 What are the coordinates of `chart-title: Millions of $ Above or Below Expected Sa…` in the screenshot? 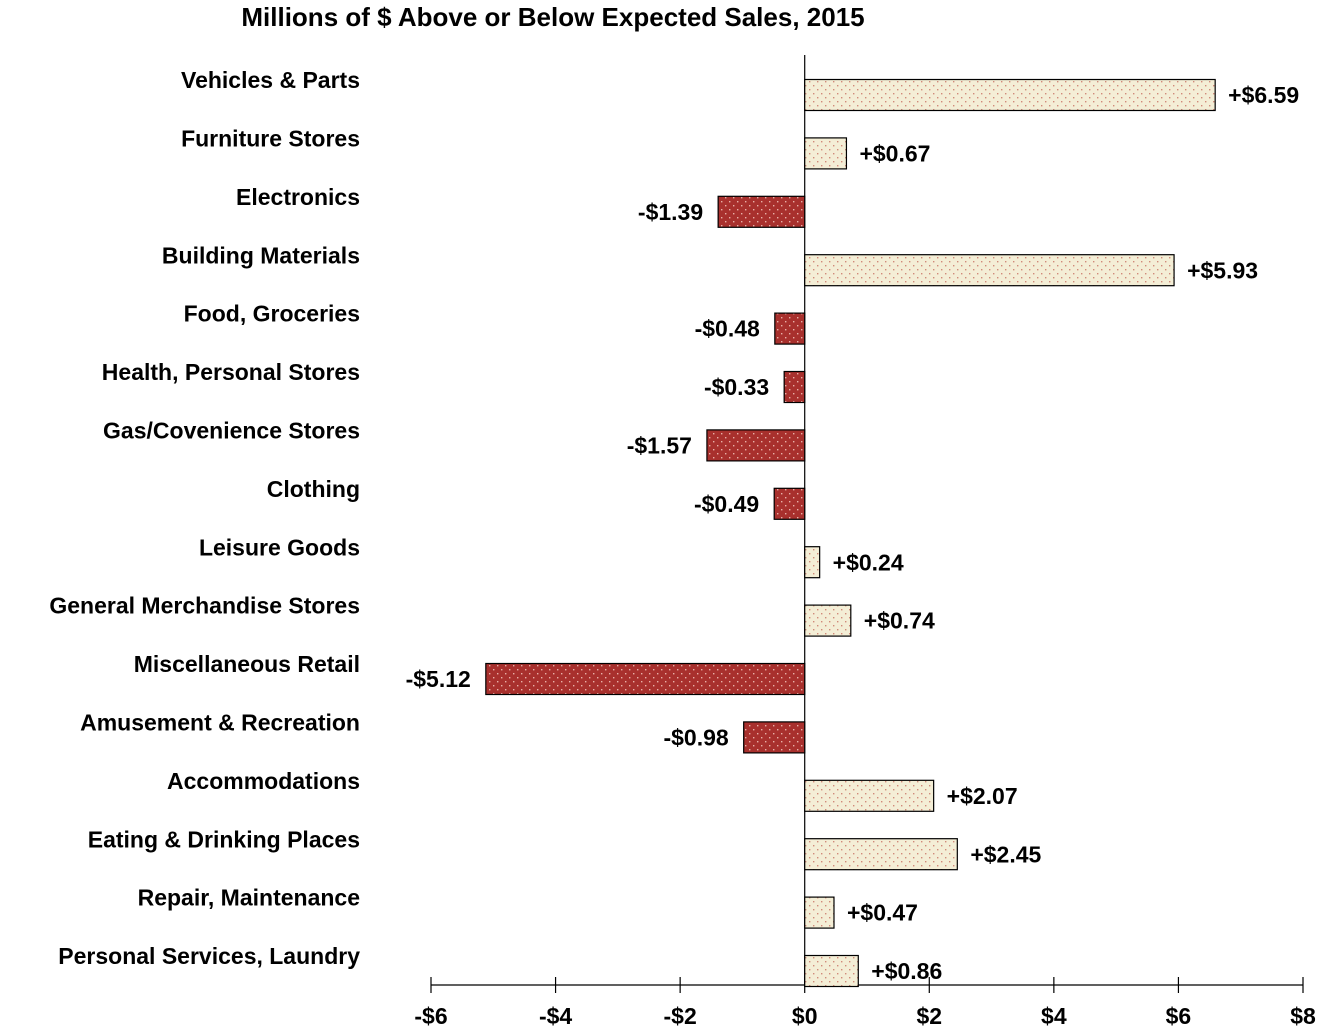 It's located at (552, 17).